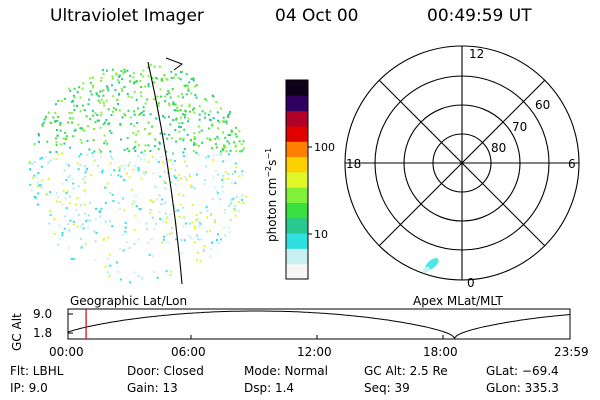 The width and height of the screenshot is (600, 400). Describe the element at coordinates (317, 16) in the screenshot. I see `date-label: 04 Oct 00` at that location.